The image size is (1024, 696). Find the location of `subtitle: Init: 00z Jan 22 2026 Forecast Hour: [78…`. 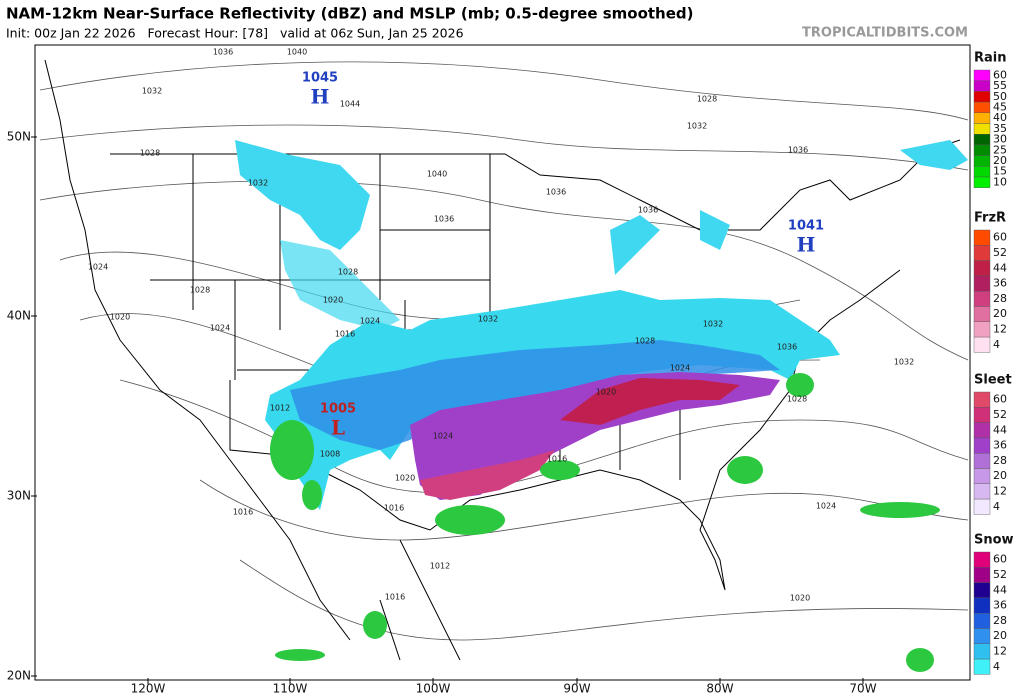

subtitle: Init: 00z Jan 22 2026 Forecast Hour: [78… is located at coordinates (235, 33).